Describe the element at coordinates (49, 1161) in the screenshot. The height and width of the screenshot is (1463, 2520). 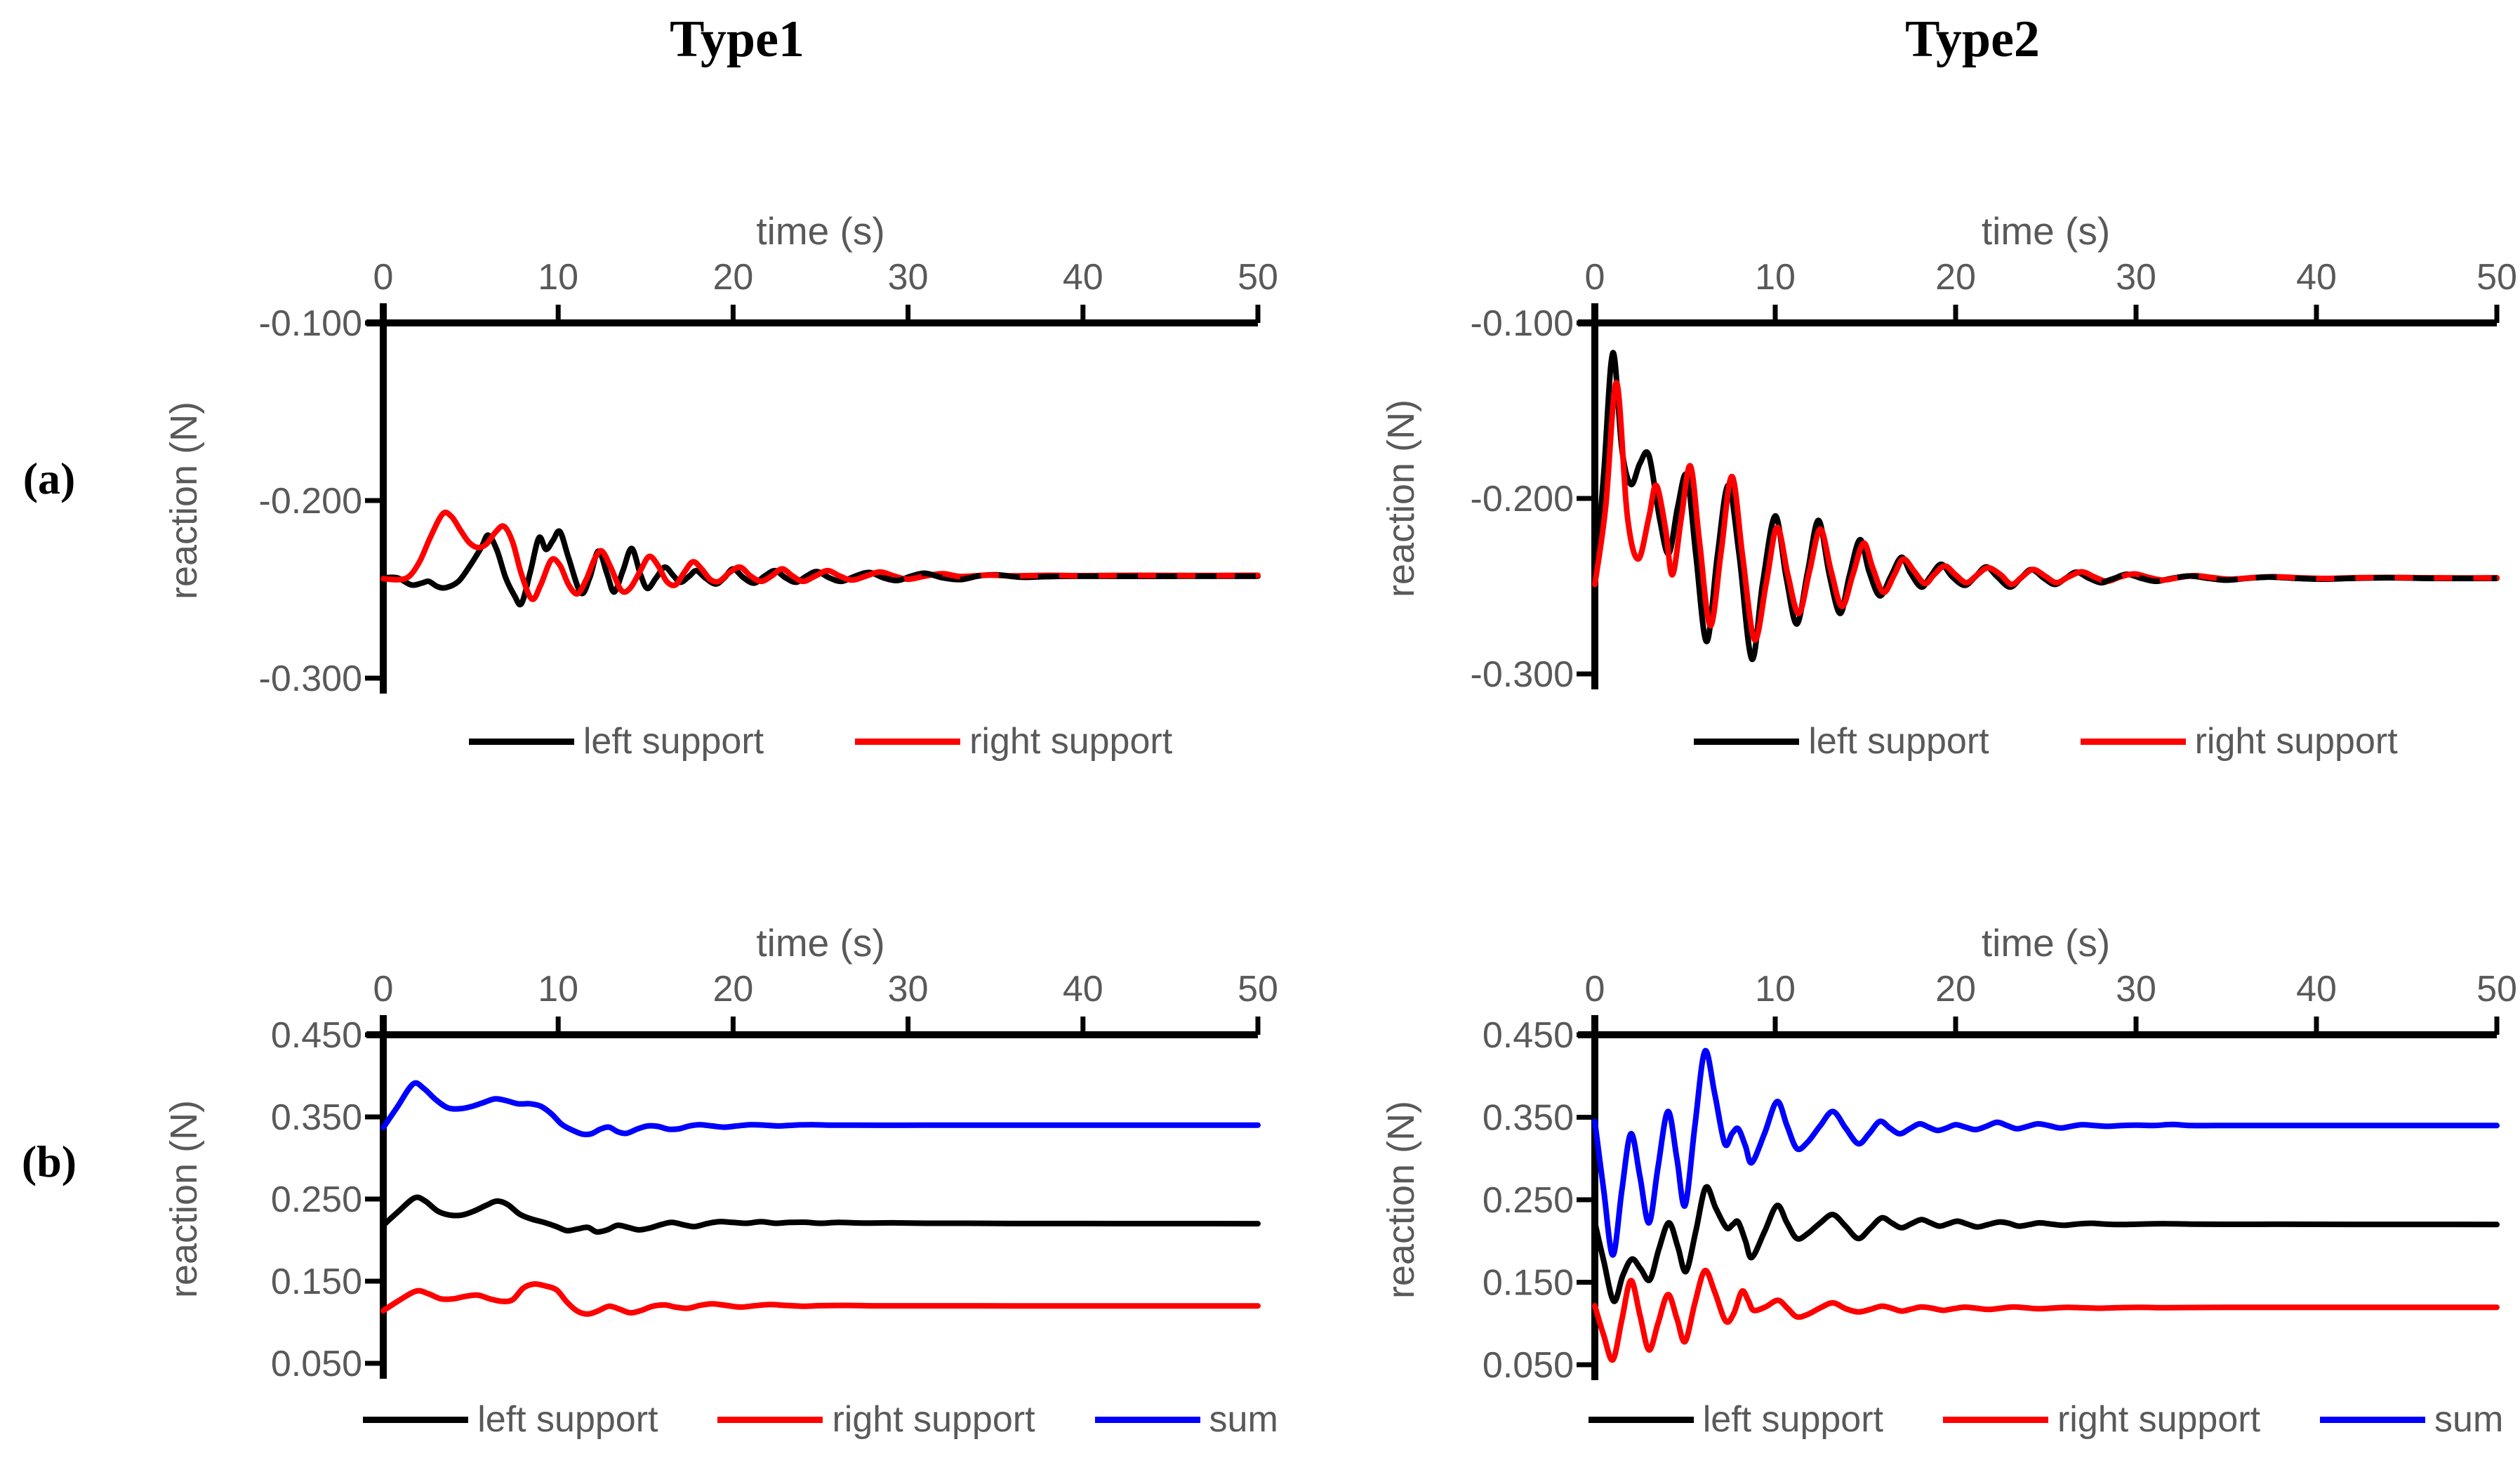
I see `row-label-b: (b)` at that location.